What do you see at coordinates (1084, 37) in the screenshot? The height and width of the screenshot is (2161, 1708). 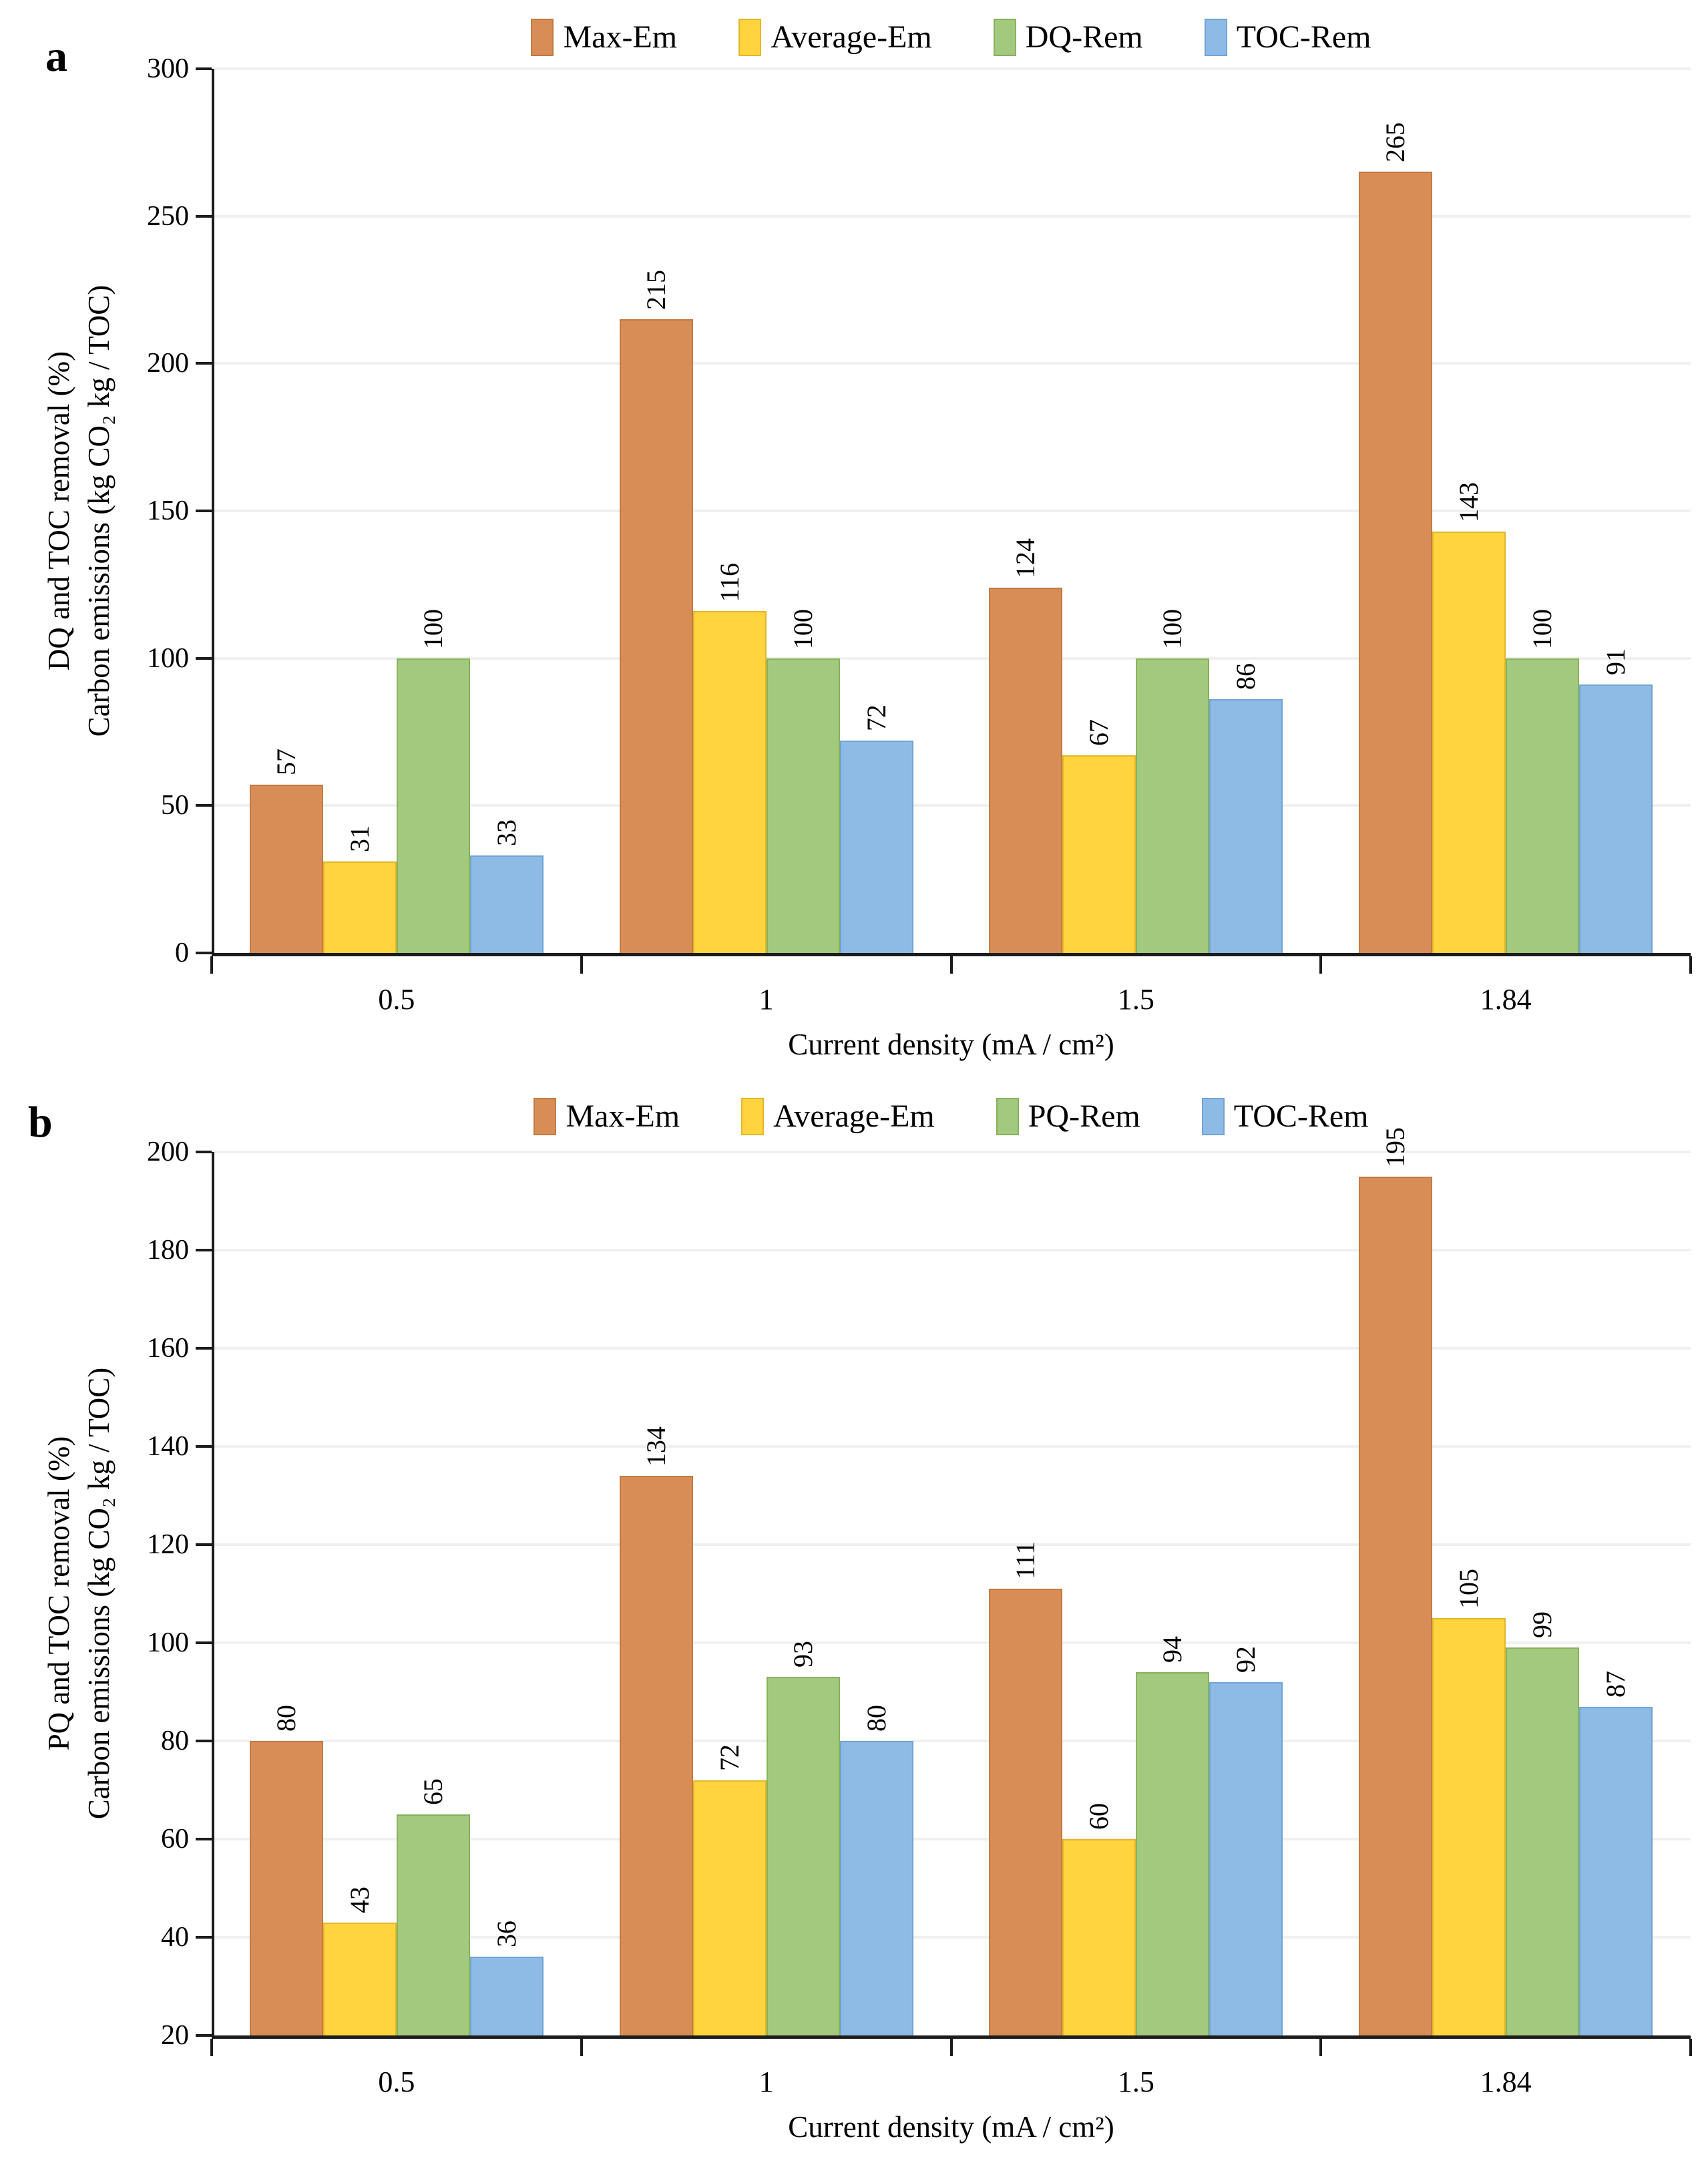 I see `legend-label: DQ-Rem` at bounding box center [1084, 37].